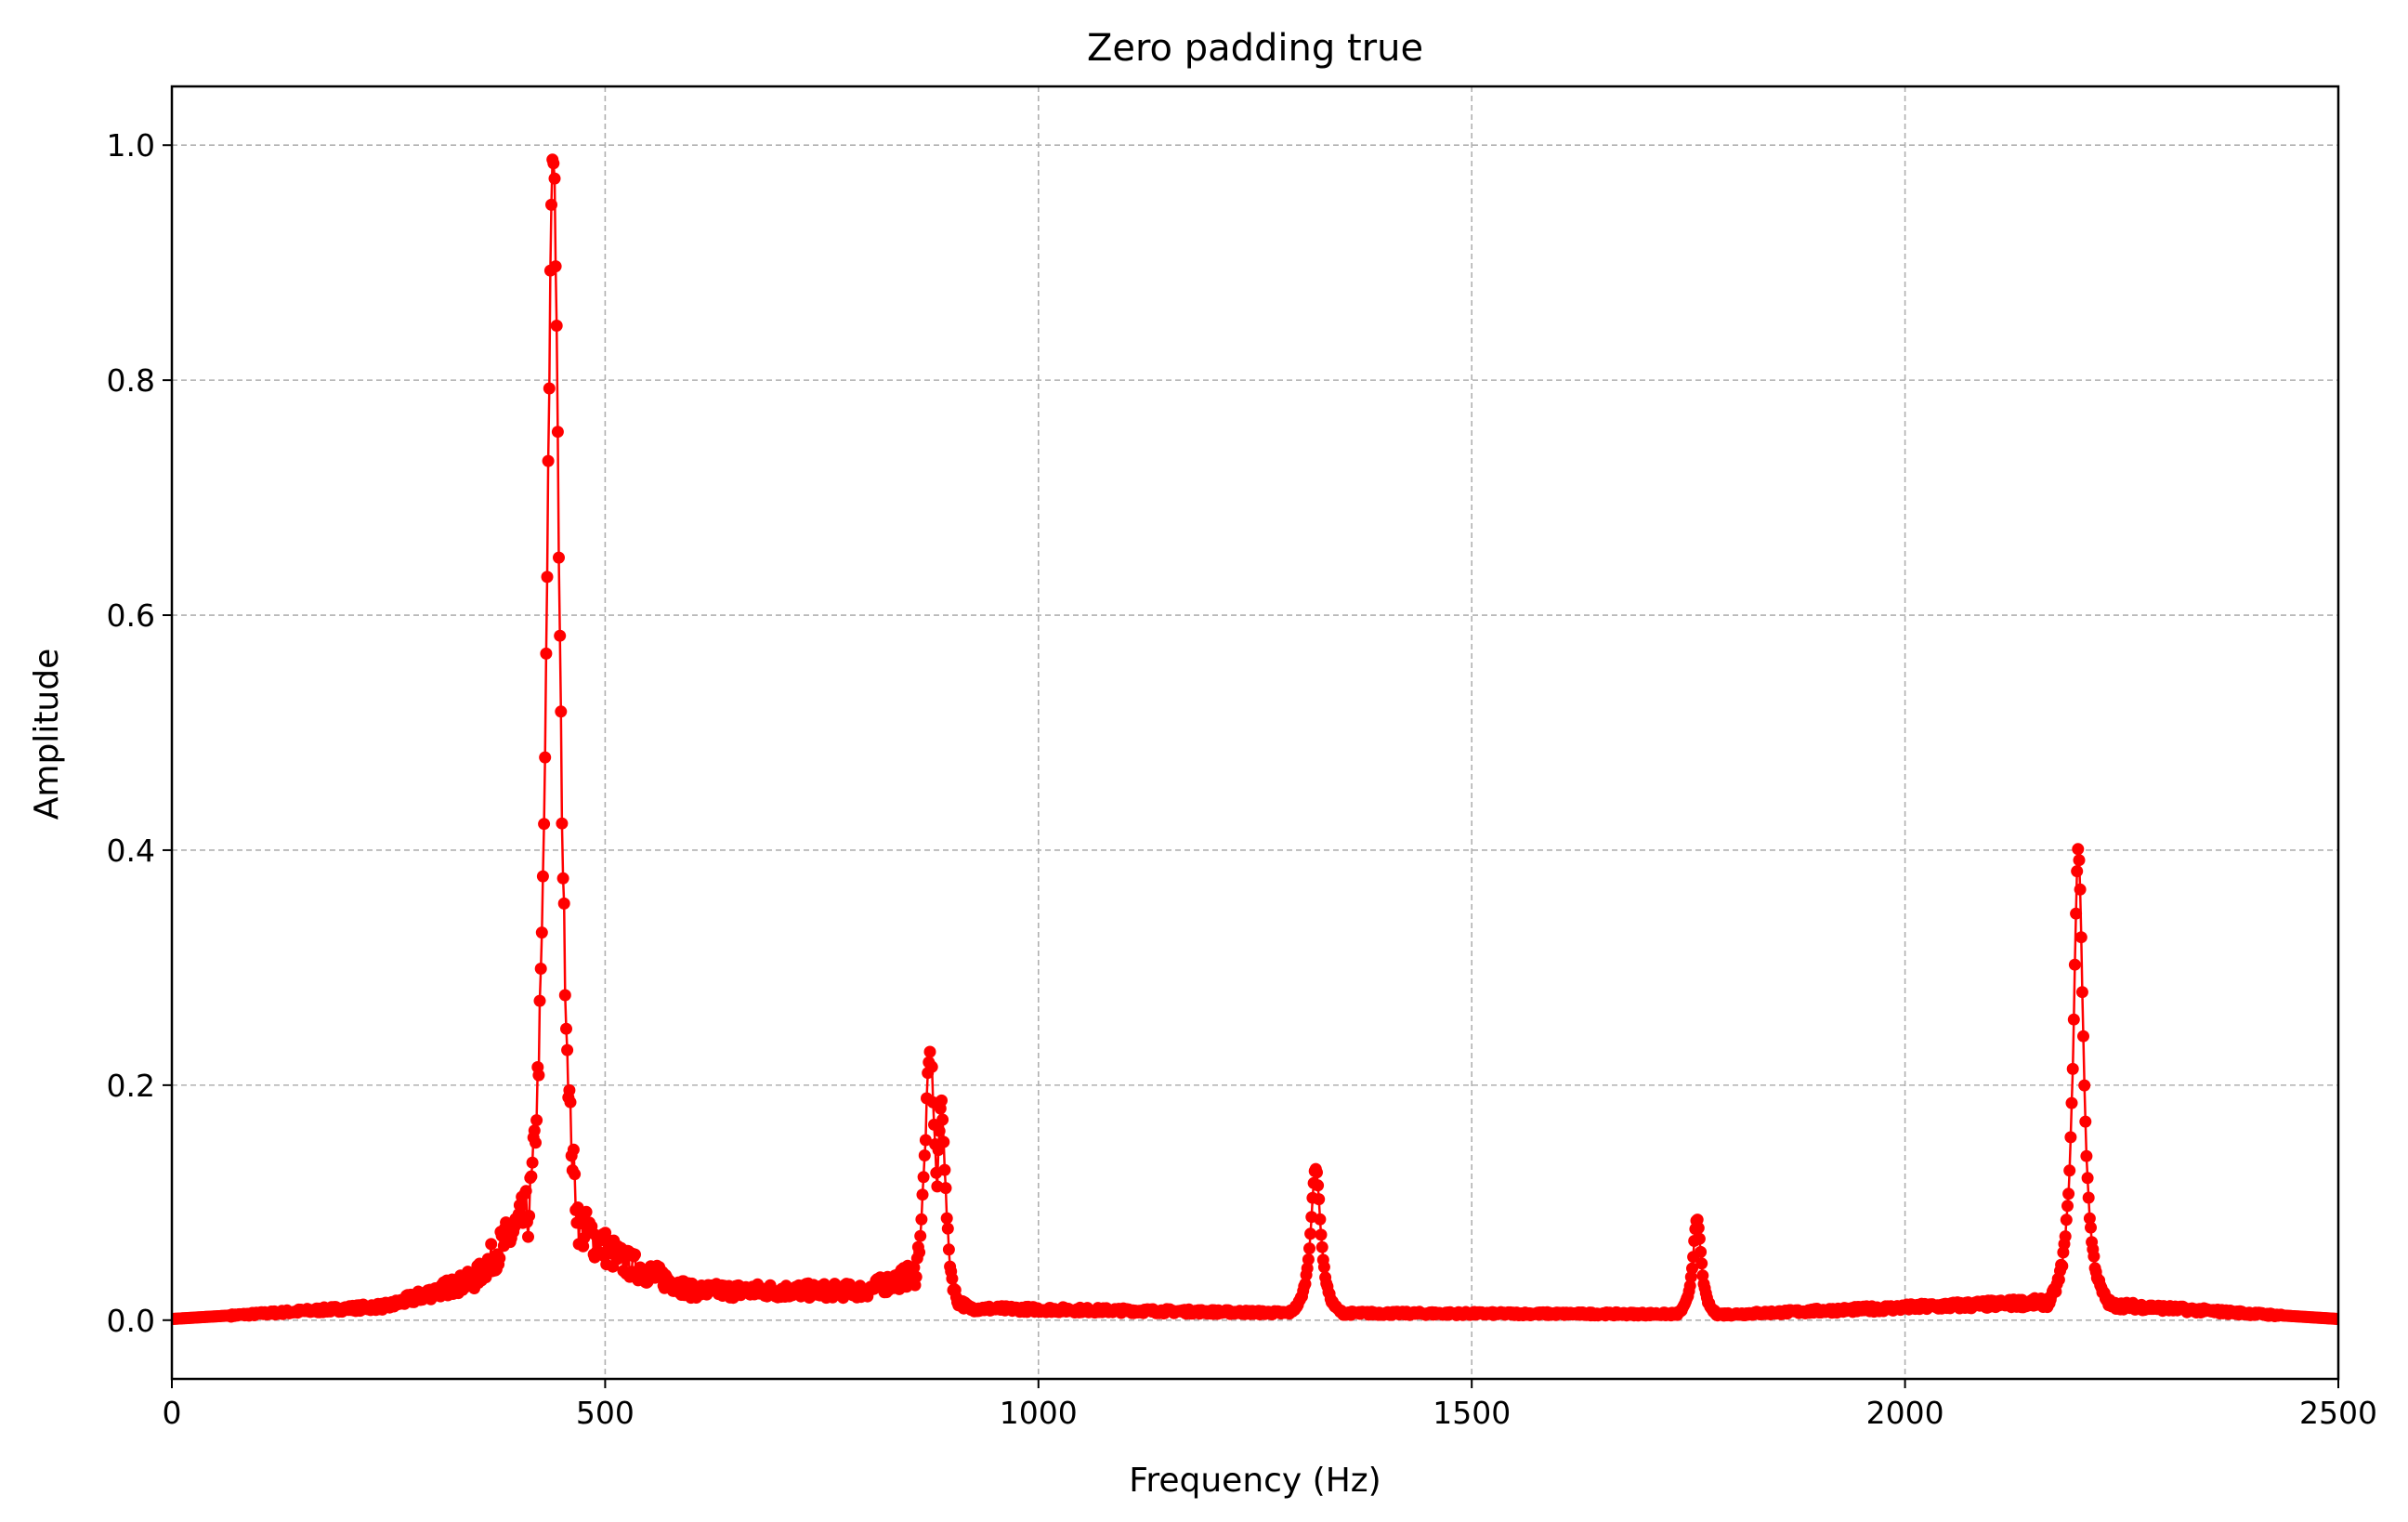 The width and height of the screenshot is (2408, 1522). What do you see at coordinates (131, 381) in the screenshot?
I see `y-tick-label: 0.8` at bounding box center [131, 381].